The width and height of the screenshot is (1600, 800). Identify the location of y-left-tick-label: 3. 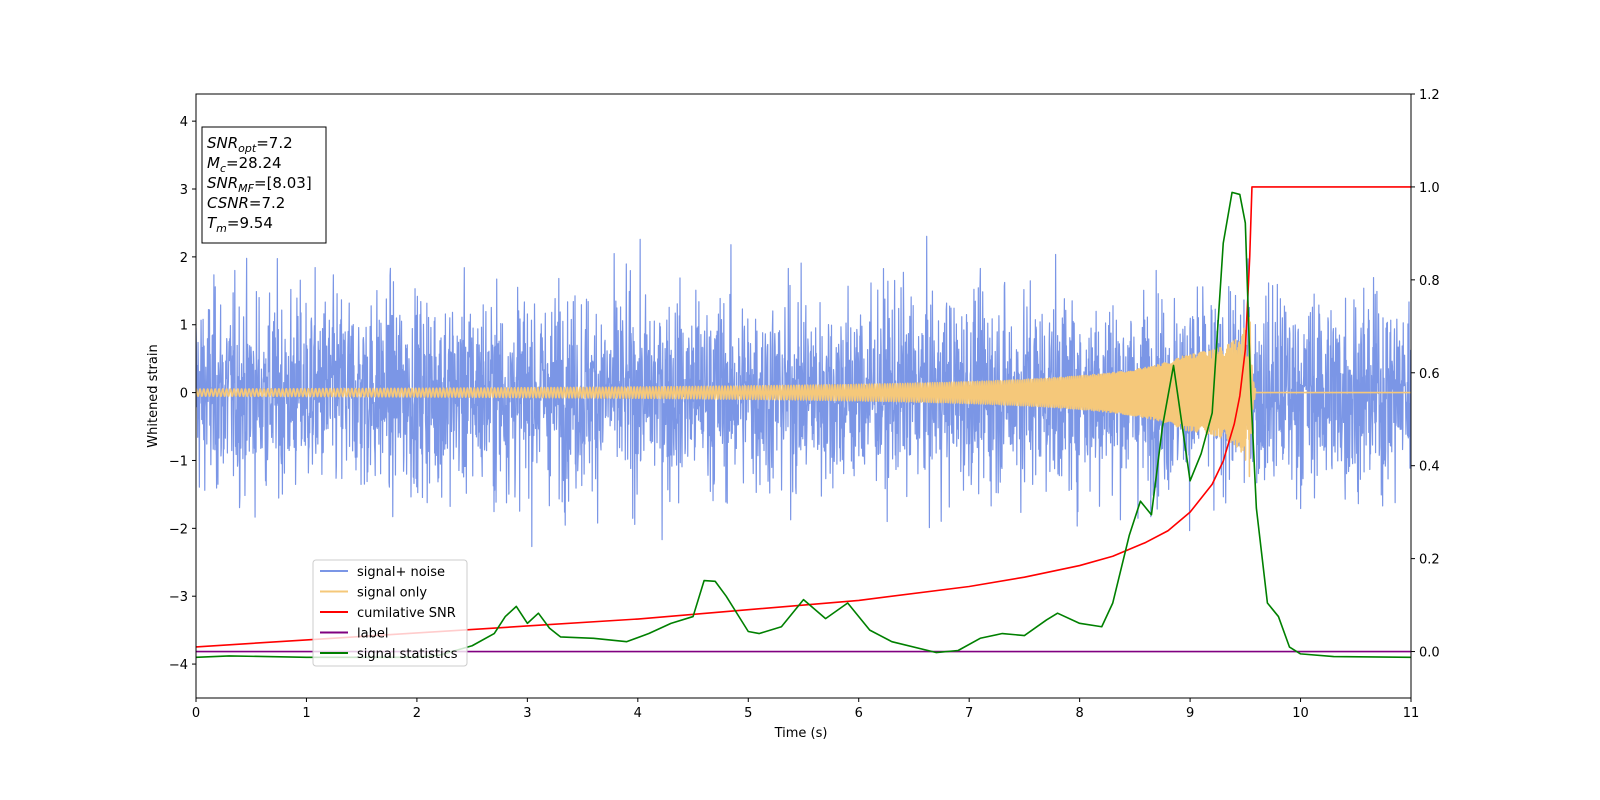
(184, 190).